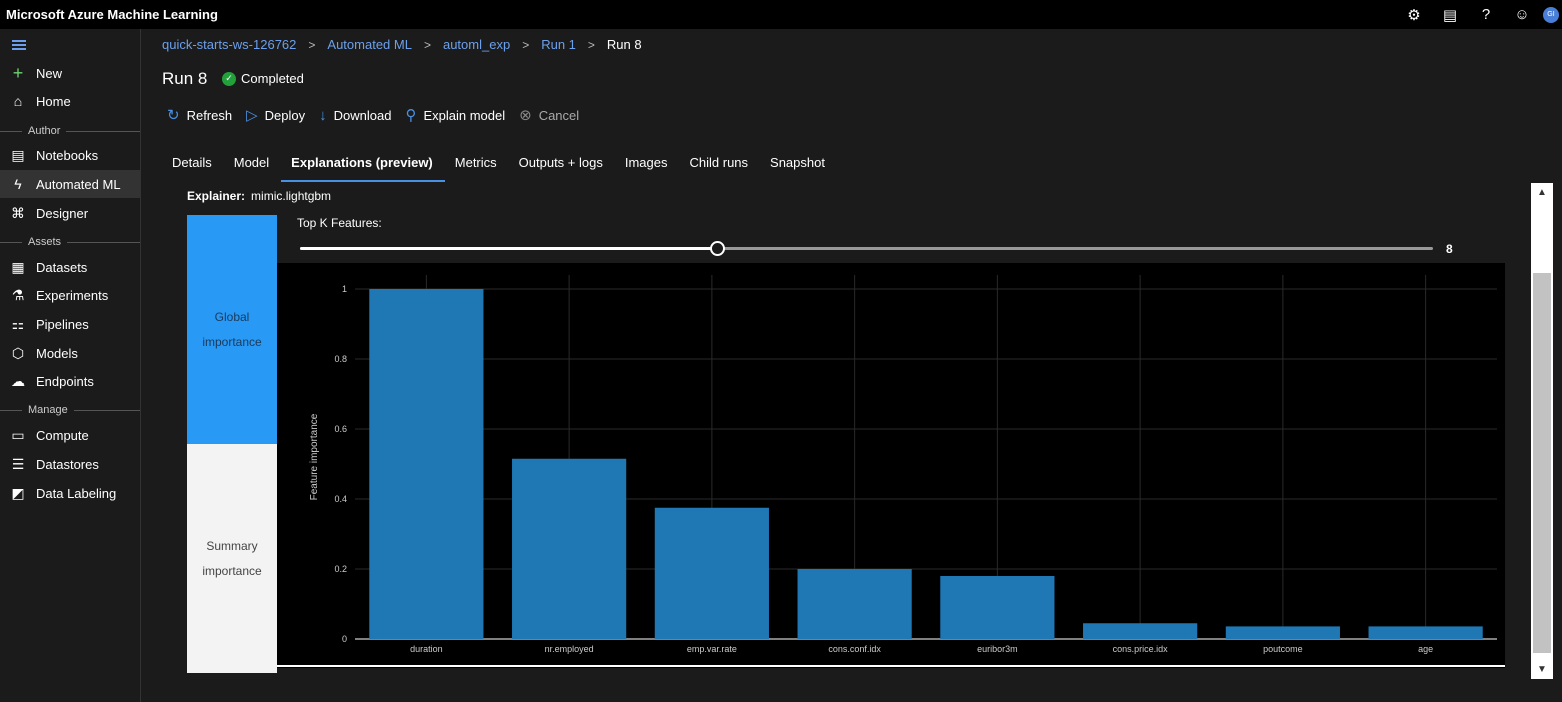 This screenshot has height=702, width=1562. I want to click on y-tick-label: 0.6, so click(340, 429).